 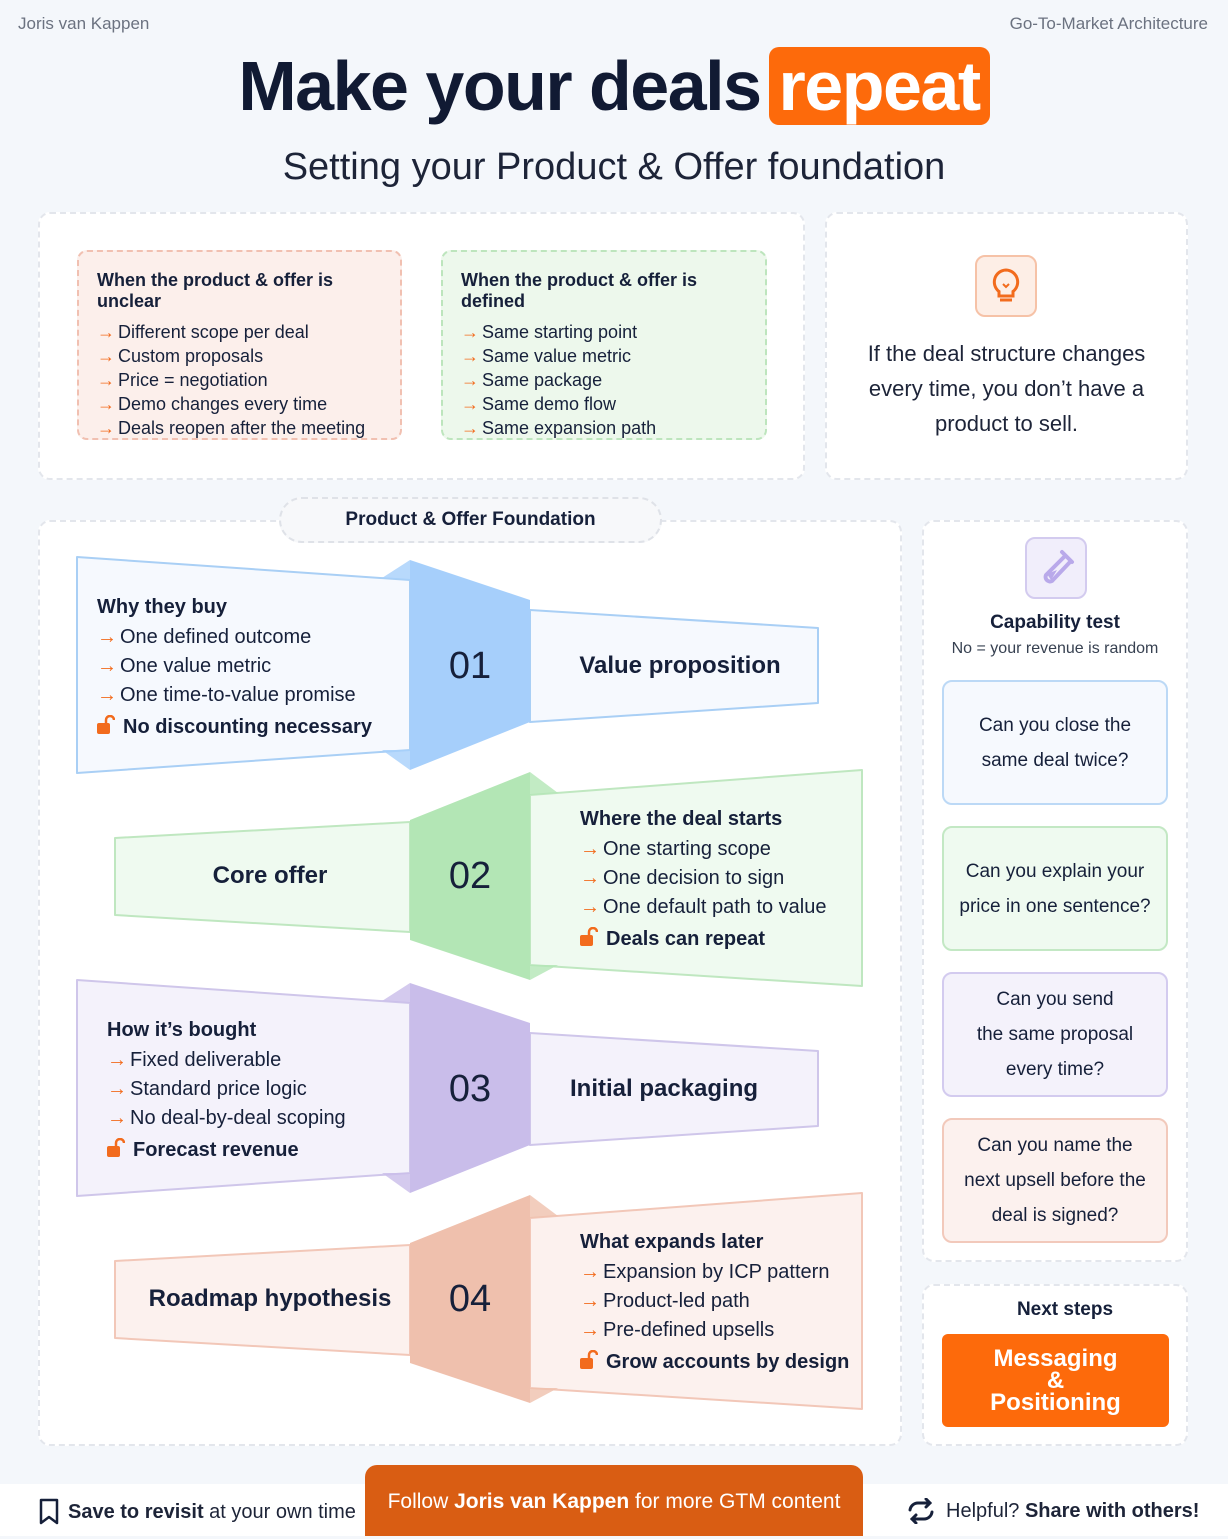 I want to click on share-bold: Share with others!, so click(x=1112, y=1510).